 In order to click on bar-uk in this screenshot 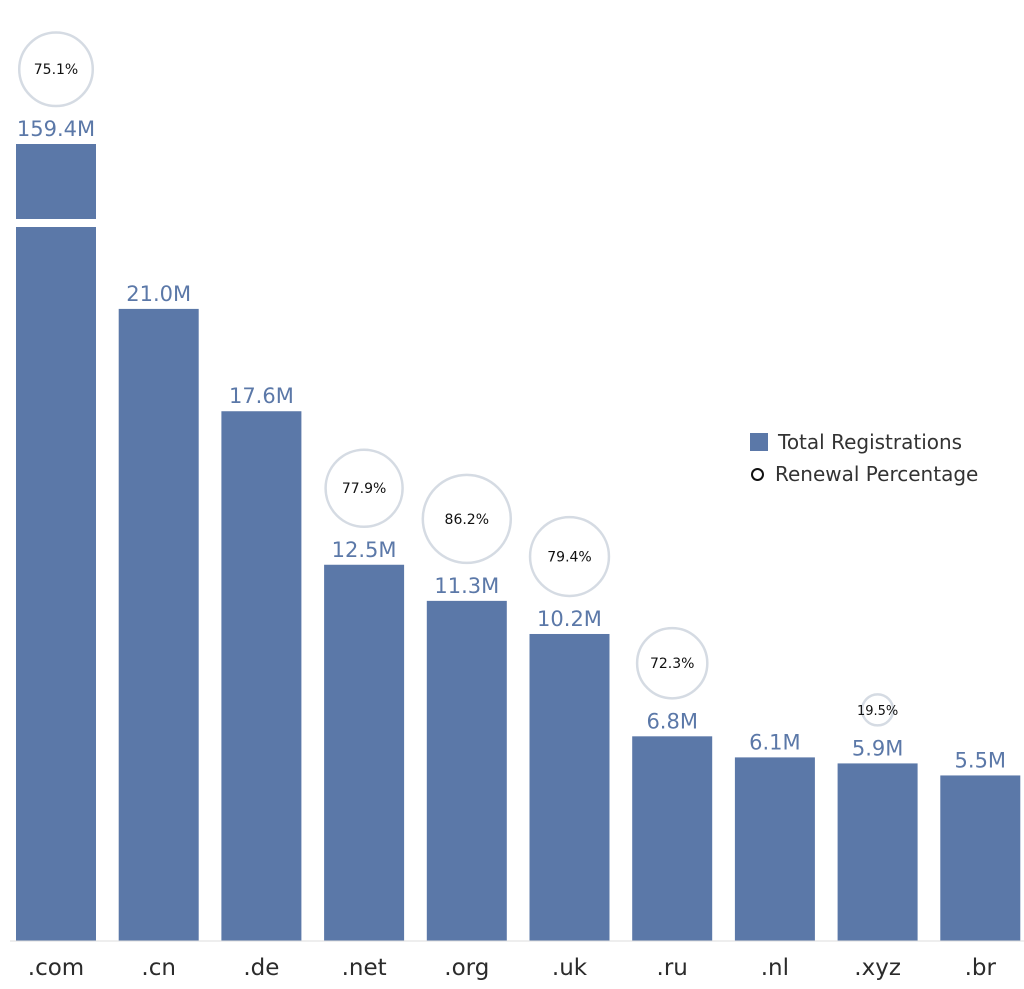, I will do `click(569, 787)`.